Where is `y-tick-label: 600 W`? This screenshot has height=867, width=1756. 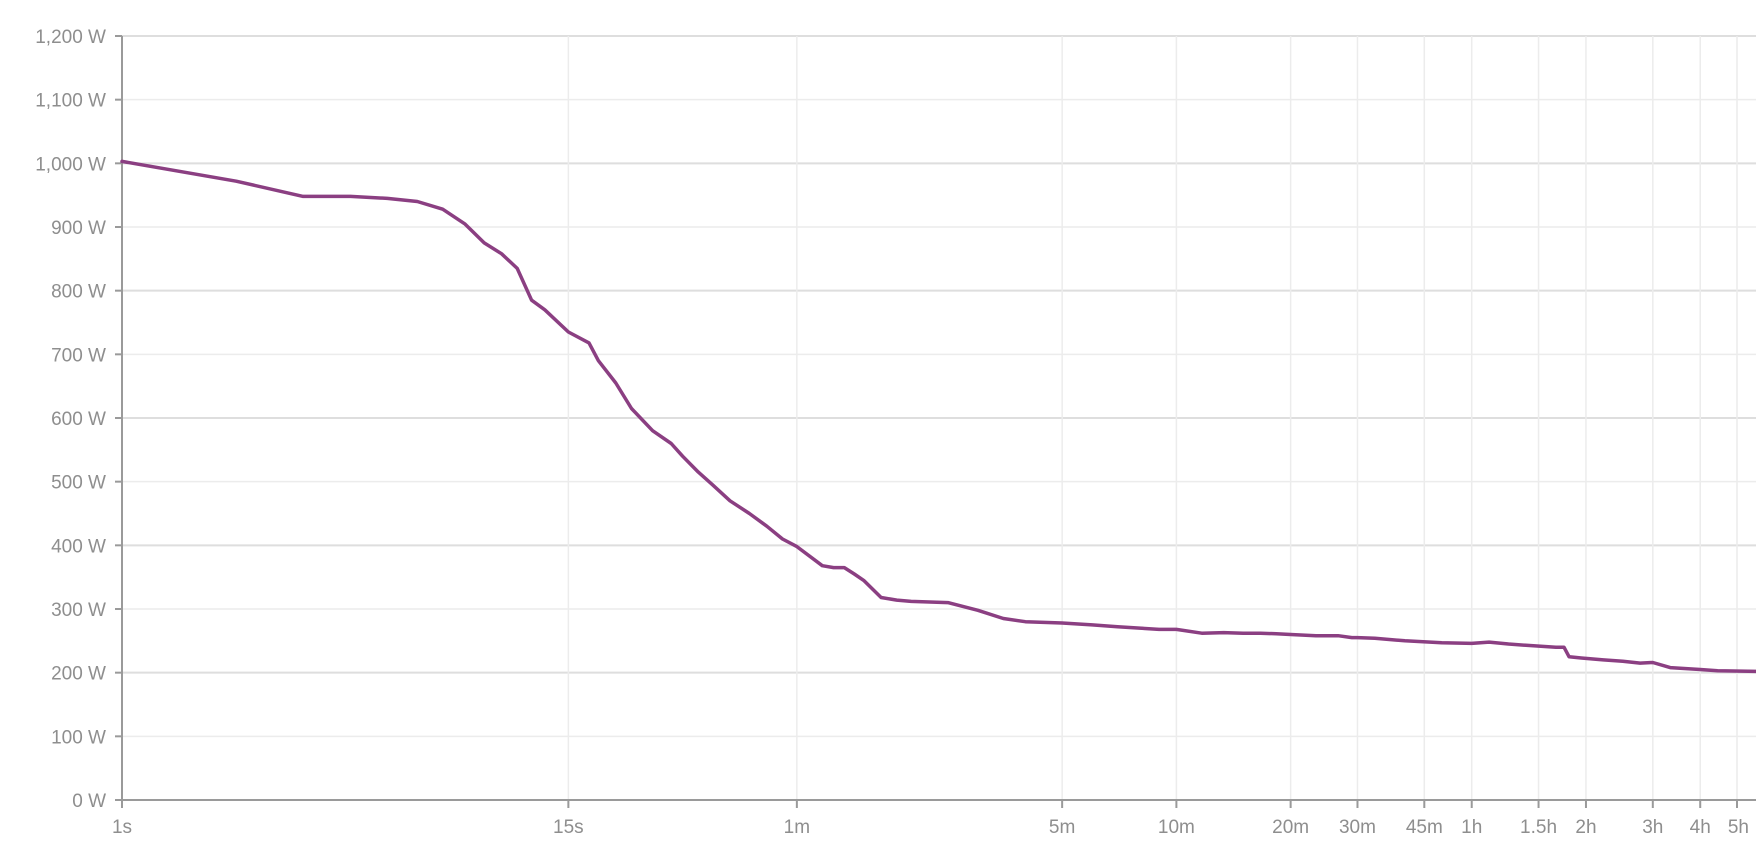 y-tick-label: 600 W is located at coordinates (78, 419).